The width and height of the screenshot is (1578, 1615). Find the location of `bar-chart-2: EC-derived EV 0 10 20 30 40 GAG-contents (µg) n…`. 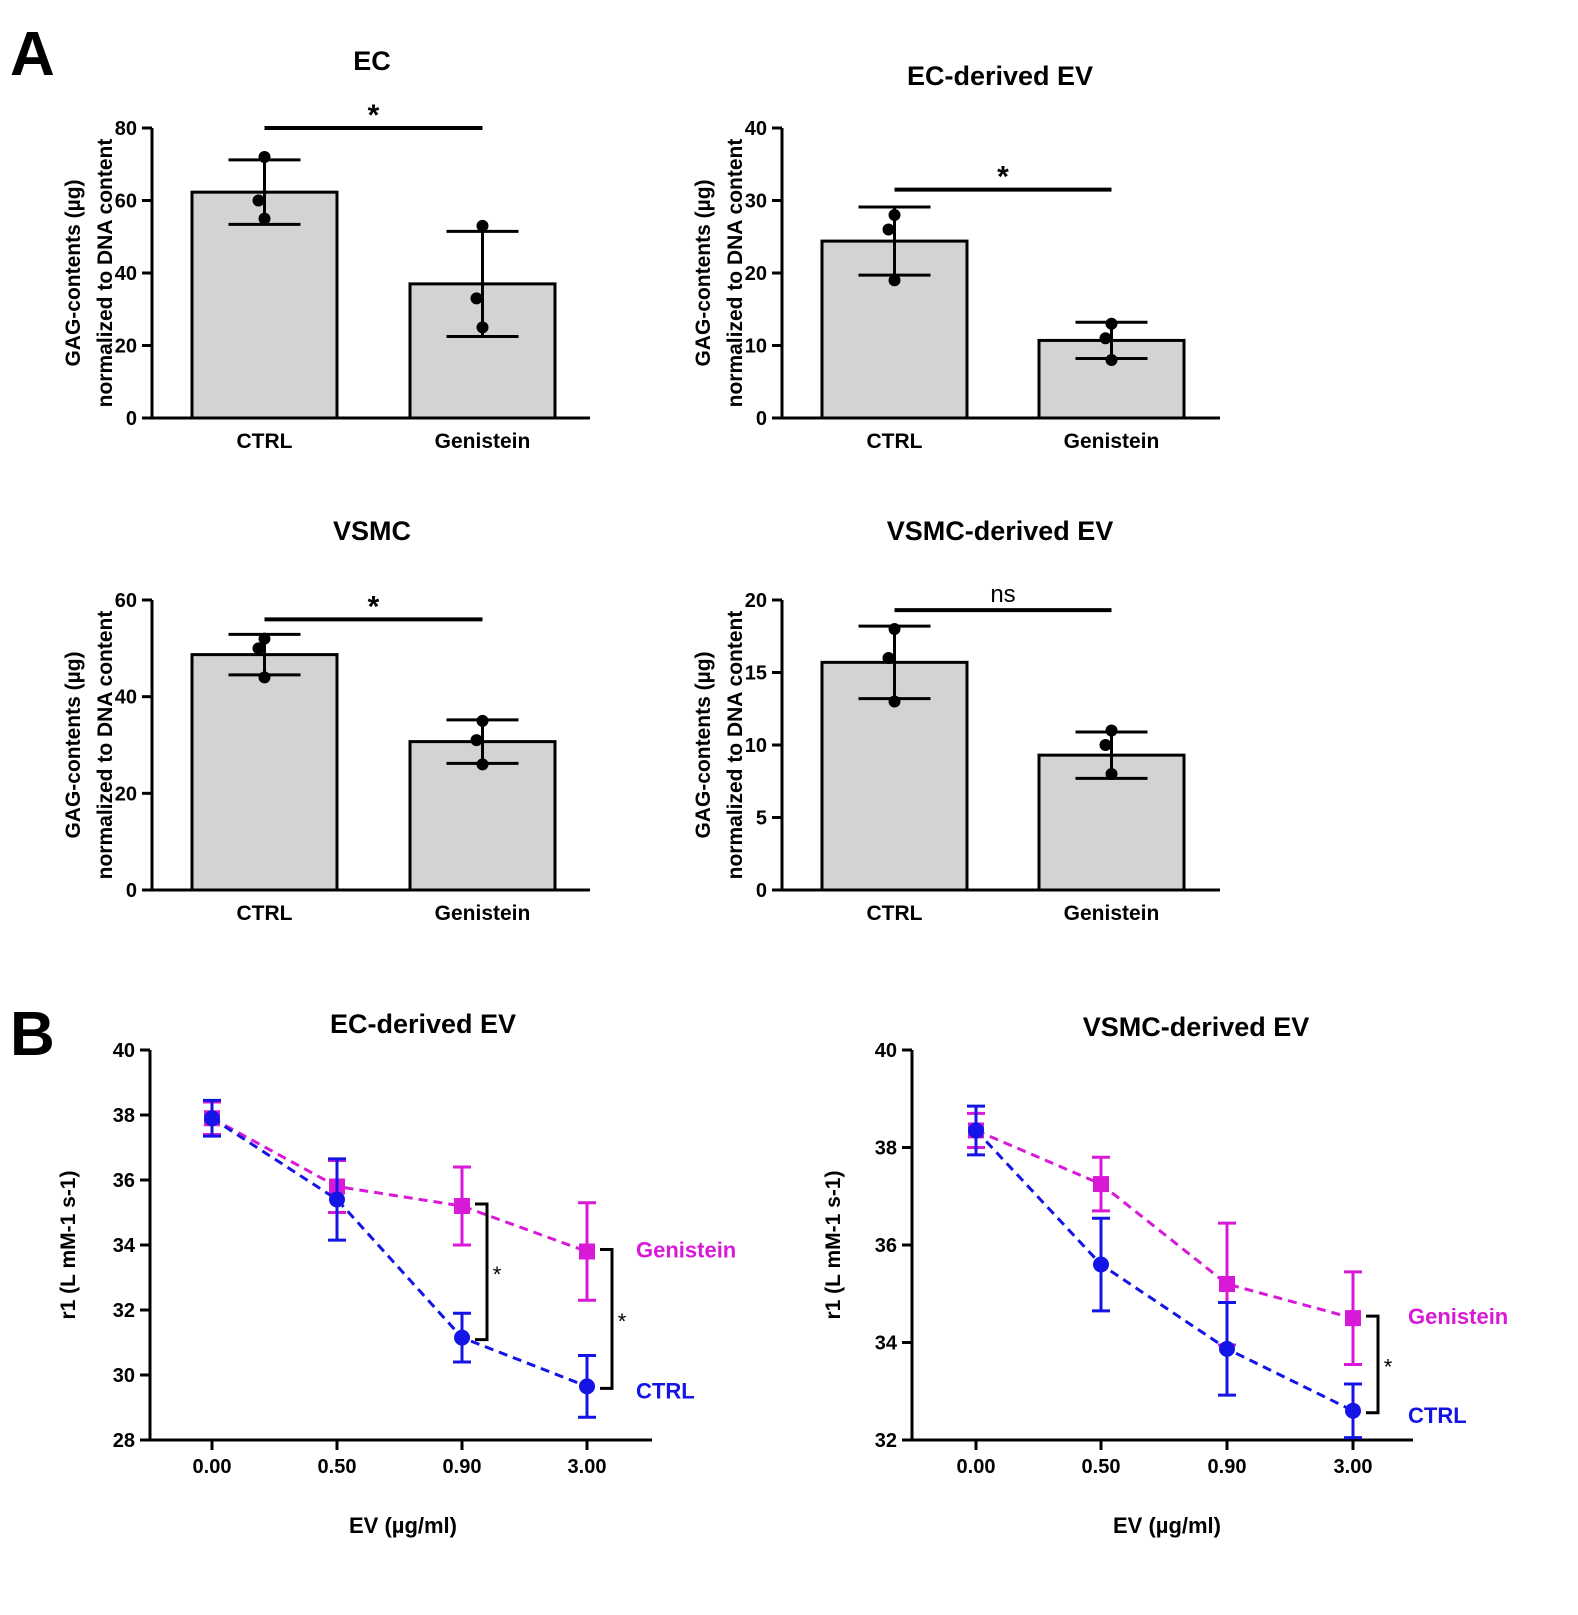

bar-chart-2: EC-derived EV 0 10 20 30 40 GAG-contents (µg) n… is located at coordinates (956, 257).